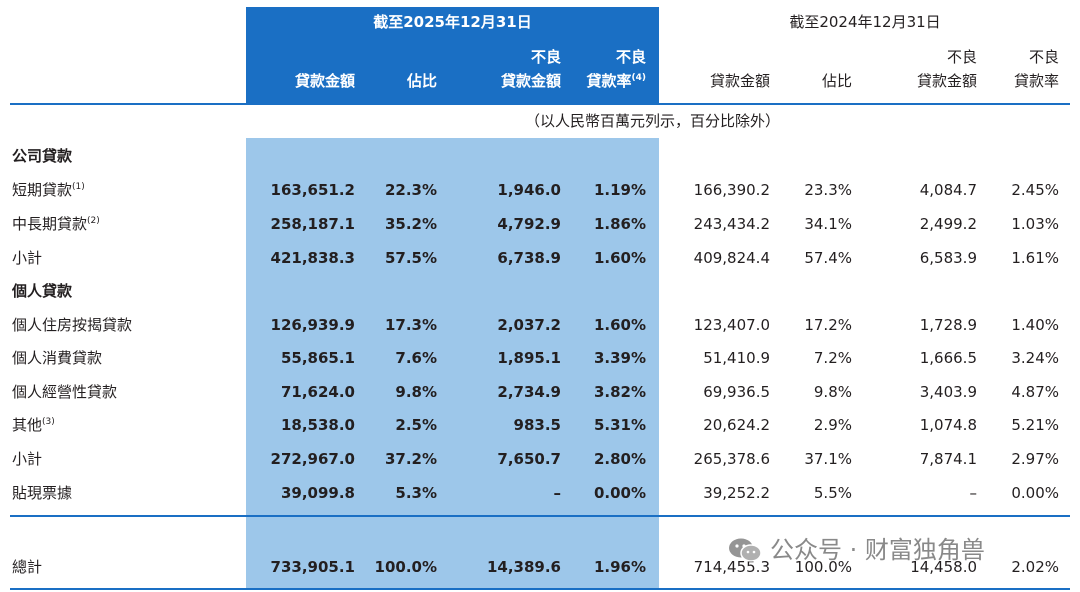 This screenshot has width=1080, height=592. Describe the element at coordinates (619, 358) in the screenshot. I see `cell-2025-npl-ratio: 3.39%` at that location.